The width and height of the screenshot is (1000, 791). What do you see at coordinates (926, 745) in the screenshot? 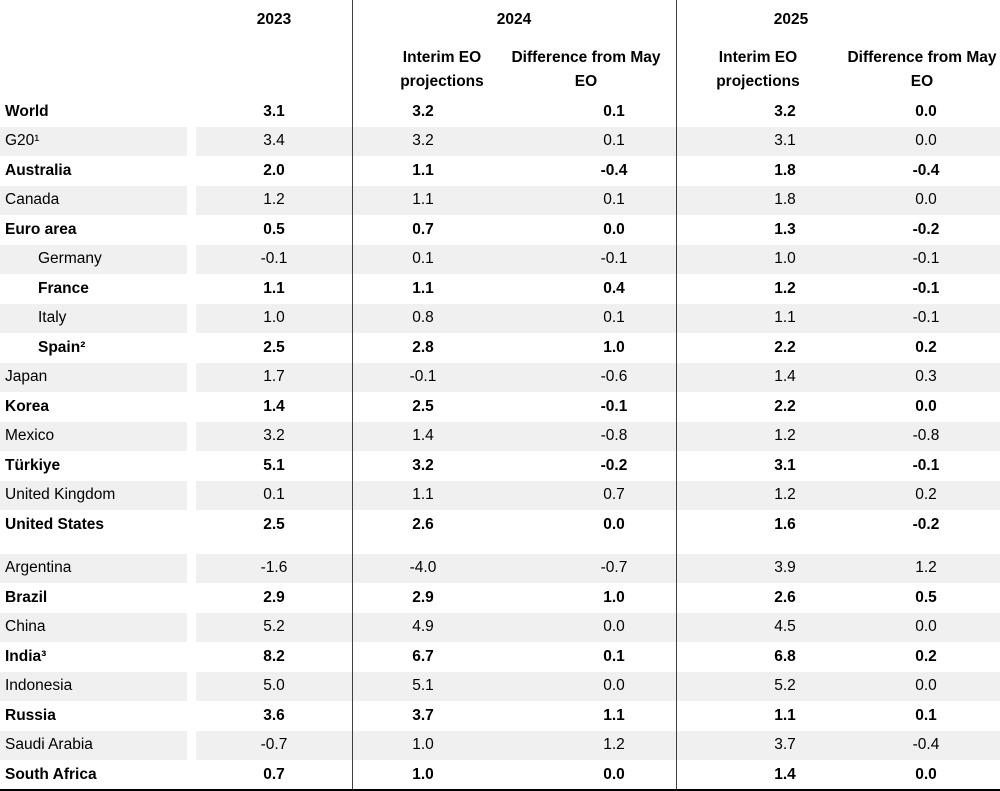
I see `cell-2025-difference: -0.4` at bounding box center [926, 745].